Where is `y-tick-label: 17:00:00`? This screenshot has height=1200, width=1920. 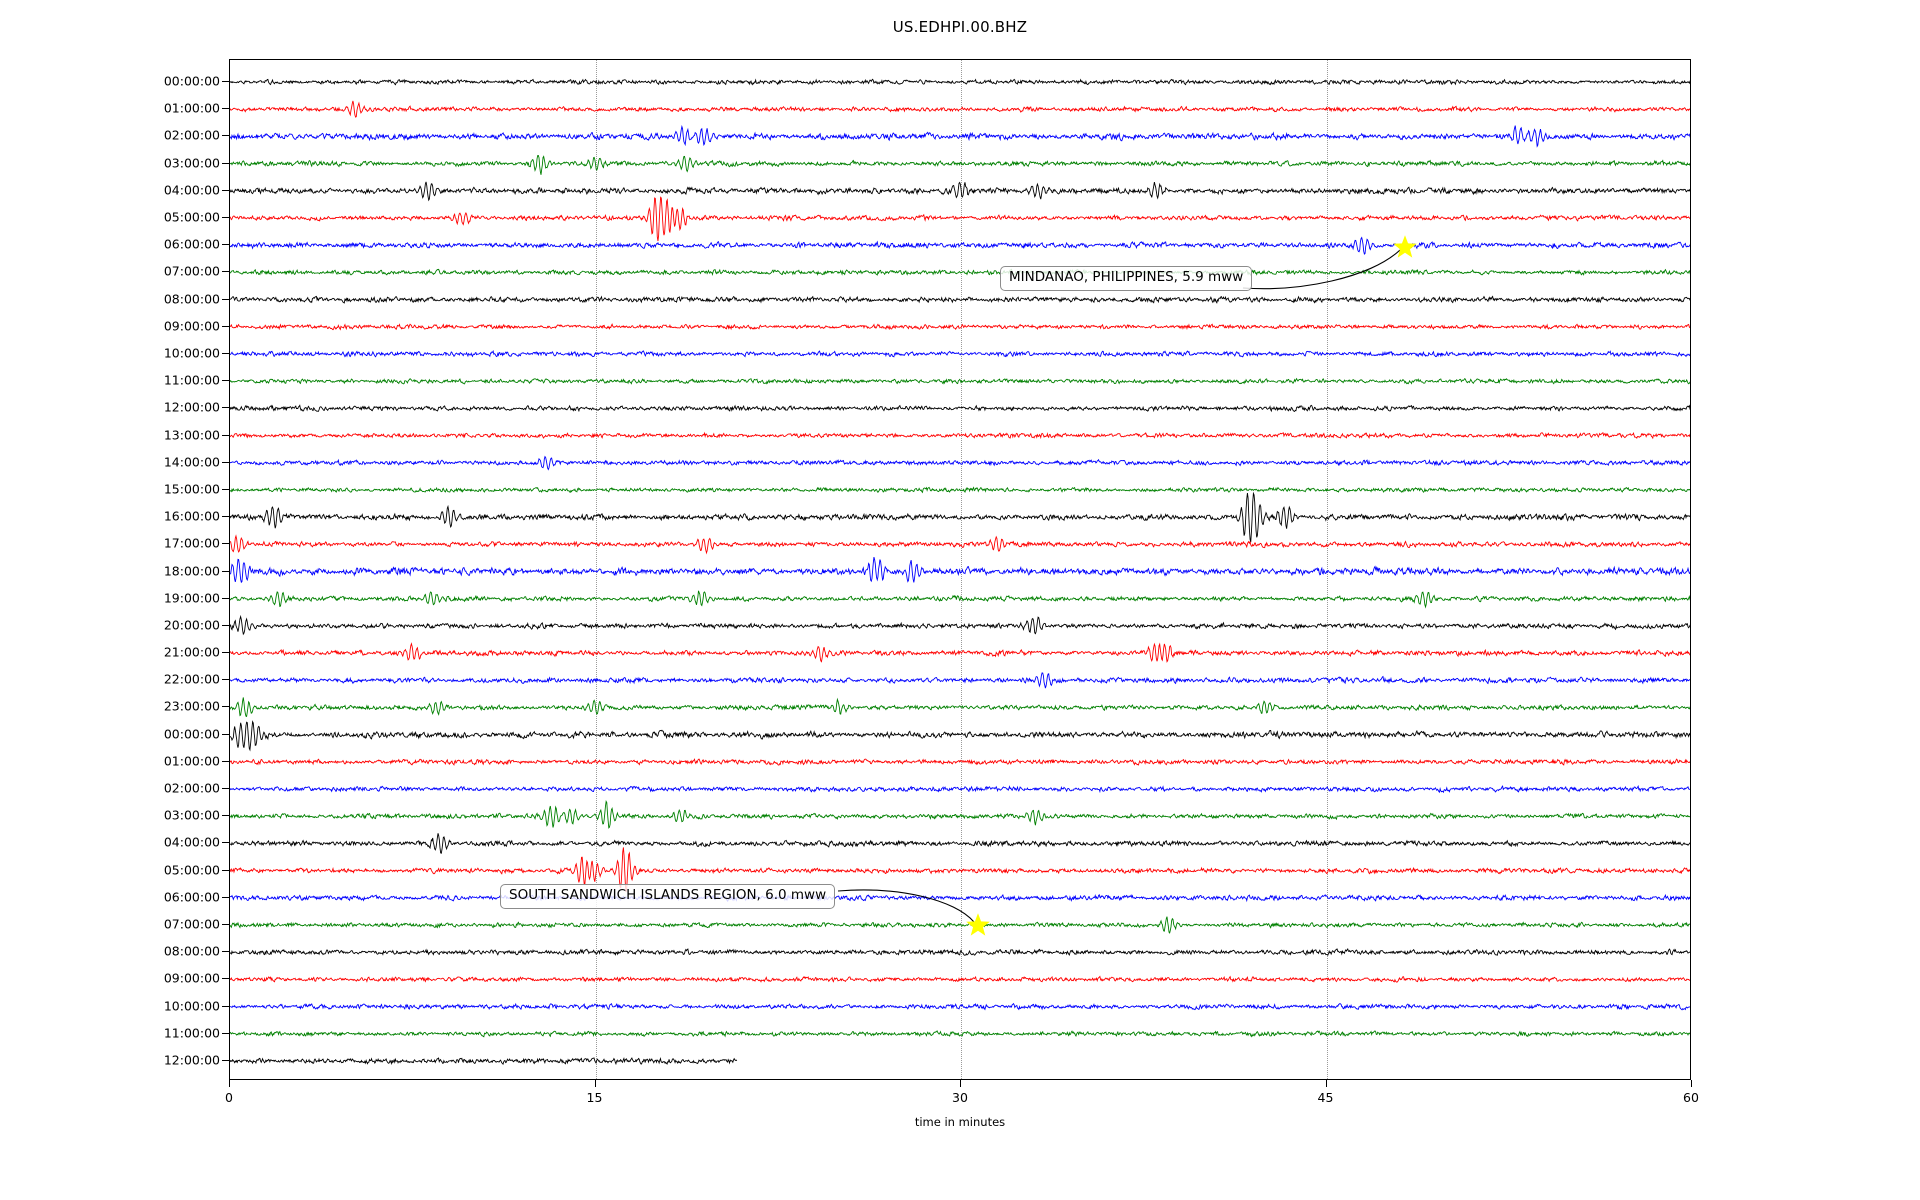 y-tick-label: 17:00:00 is located at coordinates (191, 543).